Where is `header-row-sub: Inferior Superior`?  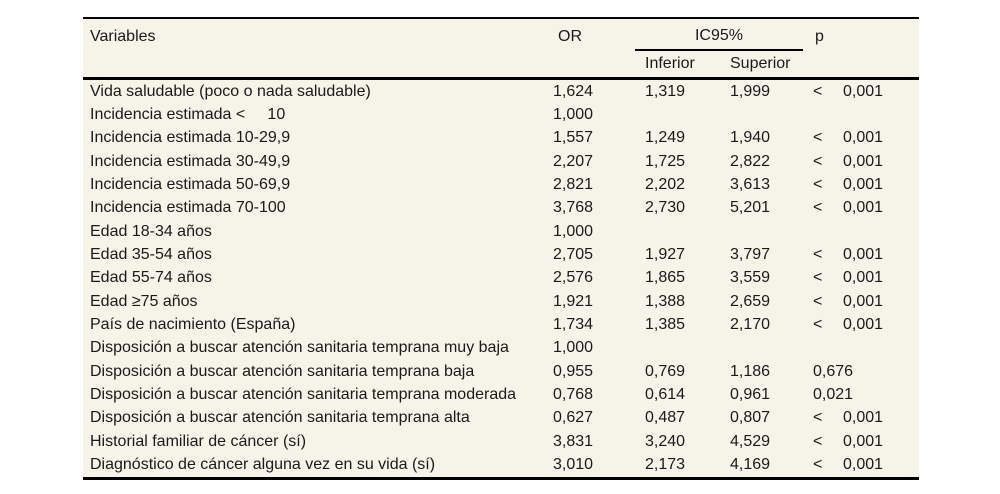 header-row-sub: Inferior Superior is located at coordinates (501, 64).